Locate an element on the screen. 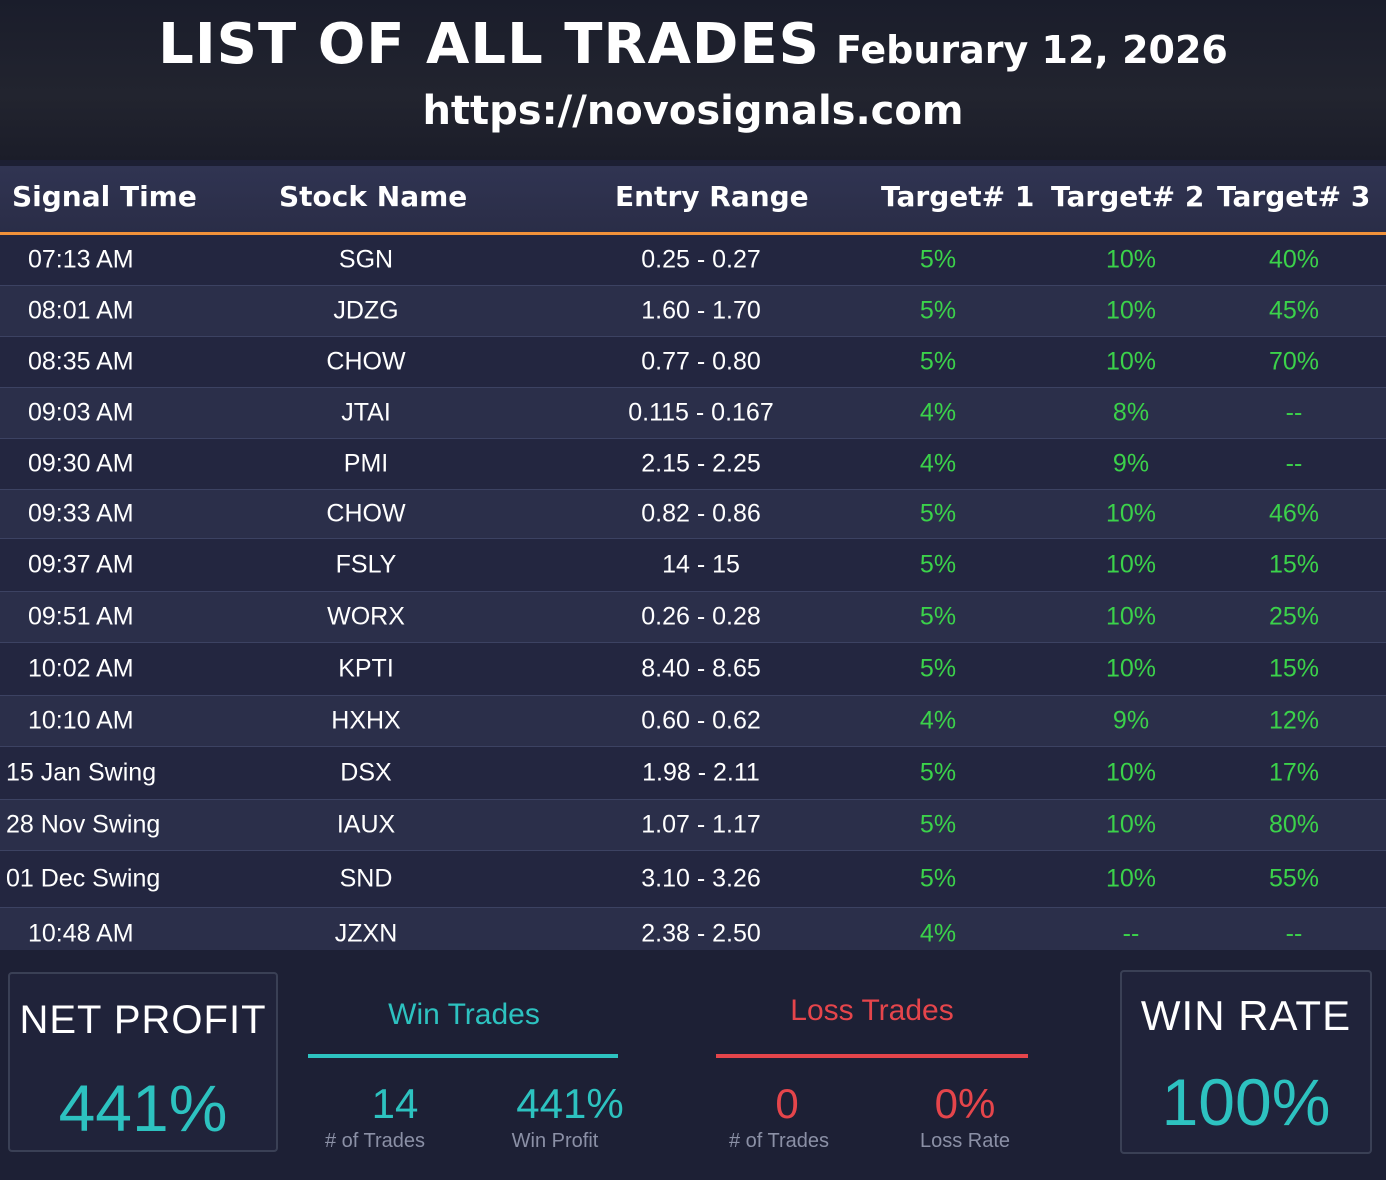  signal-time-cell: 07:13 AM is located at coordinates (81, 259).